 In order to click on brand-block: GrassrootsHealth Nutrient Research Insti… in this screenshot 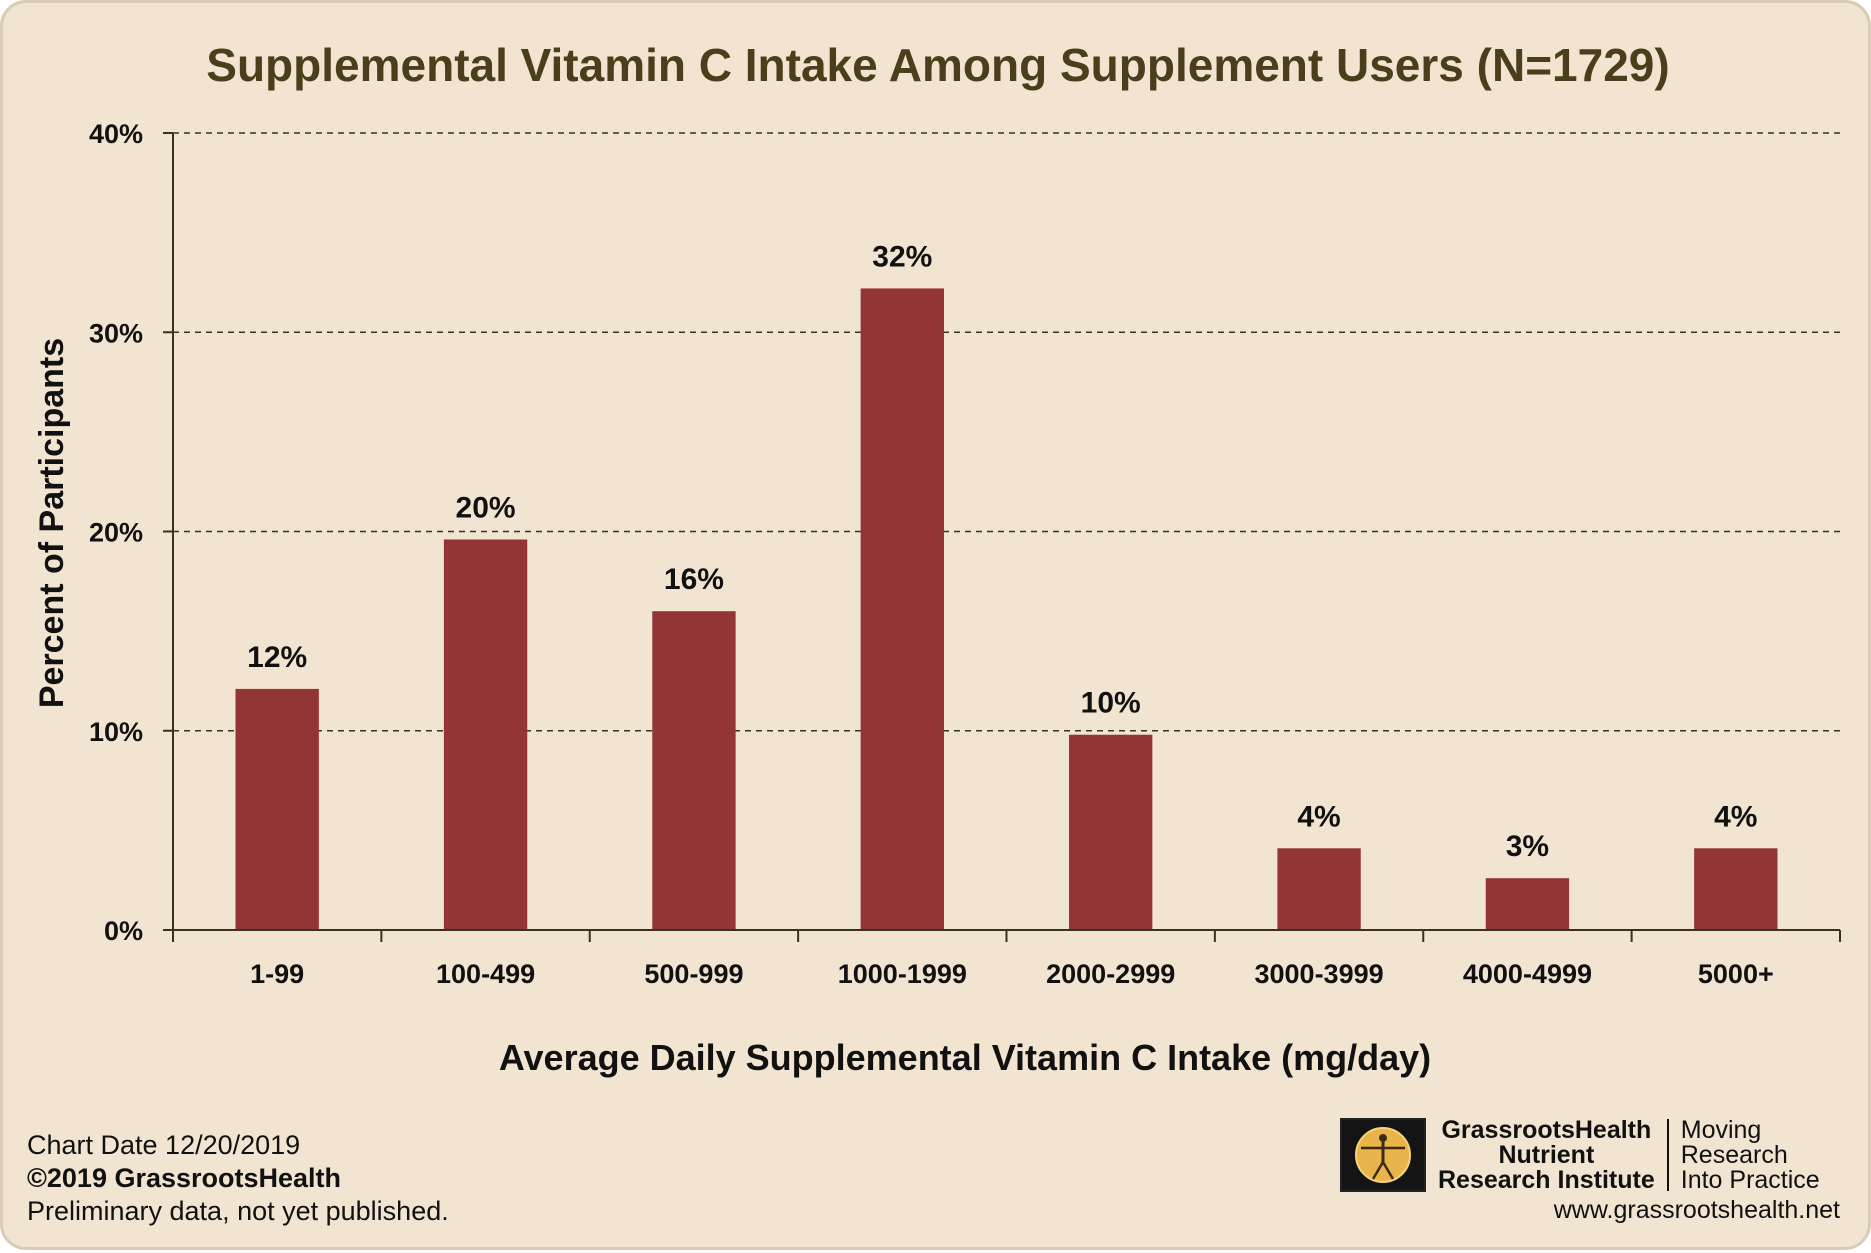, I will do `click(1580, 1155)`.